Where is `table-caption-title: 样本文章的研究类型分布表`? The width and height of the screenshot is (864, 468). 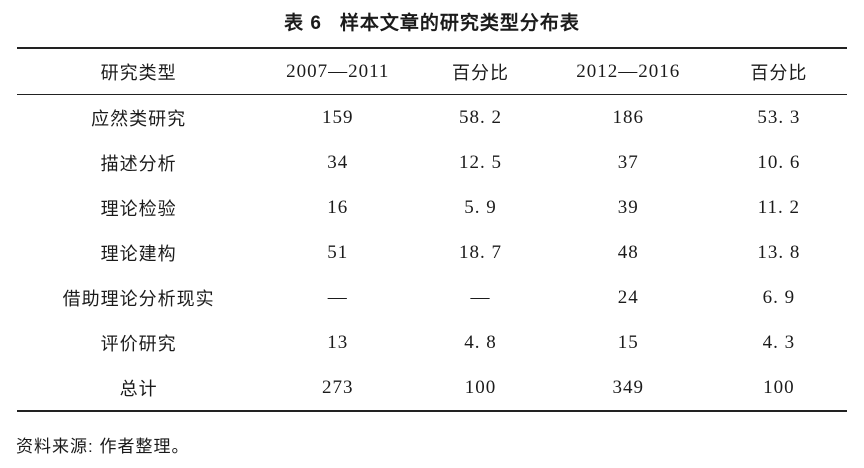
table-caption-title: 样本文章的研究类型分布表 is located at coordinates (459, 23).